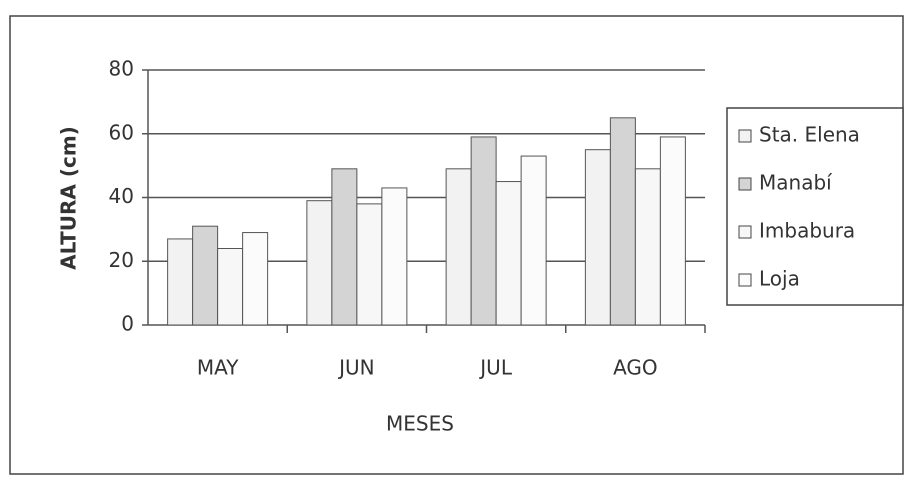  What do you see at coordinates (218, 368) in the screenshot?
I see `x-tick-label: MAY` at bounding box center [218, 368].